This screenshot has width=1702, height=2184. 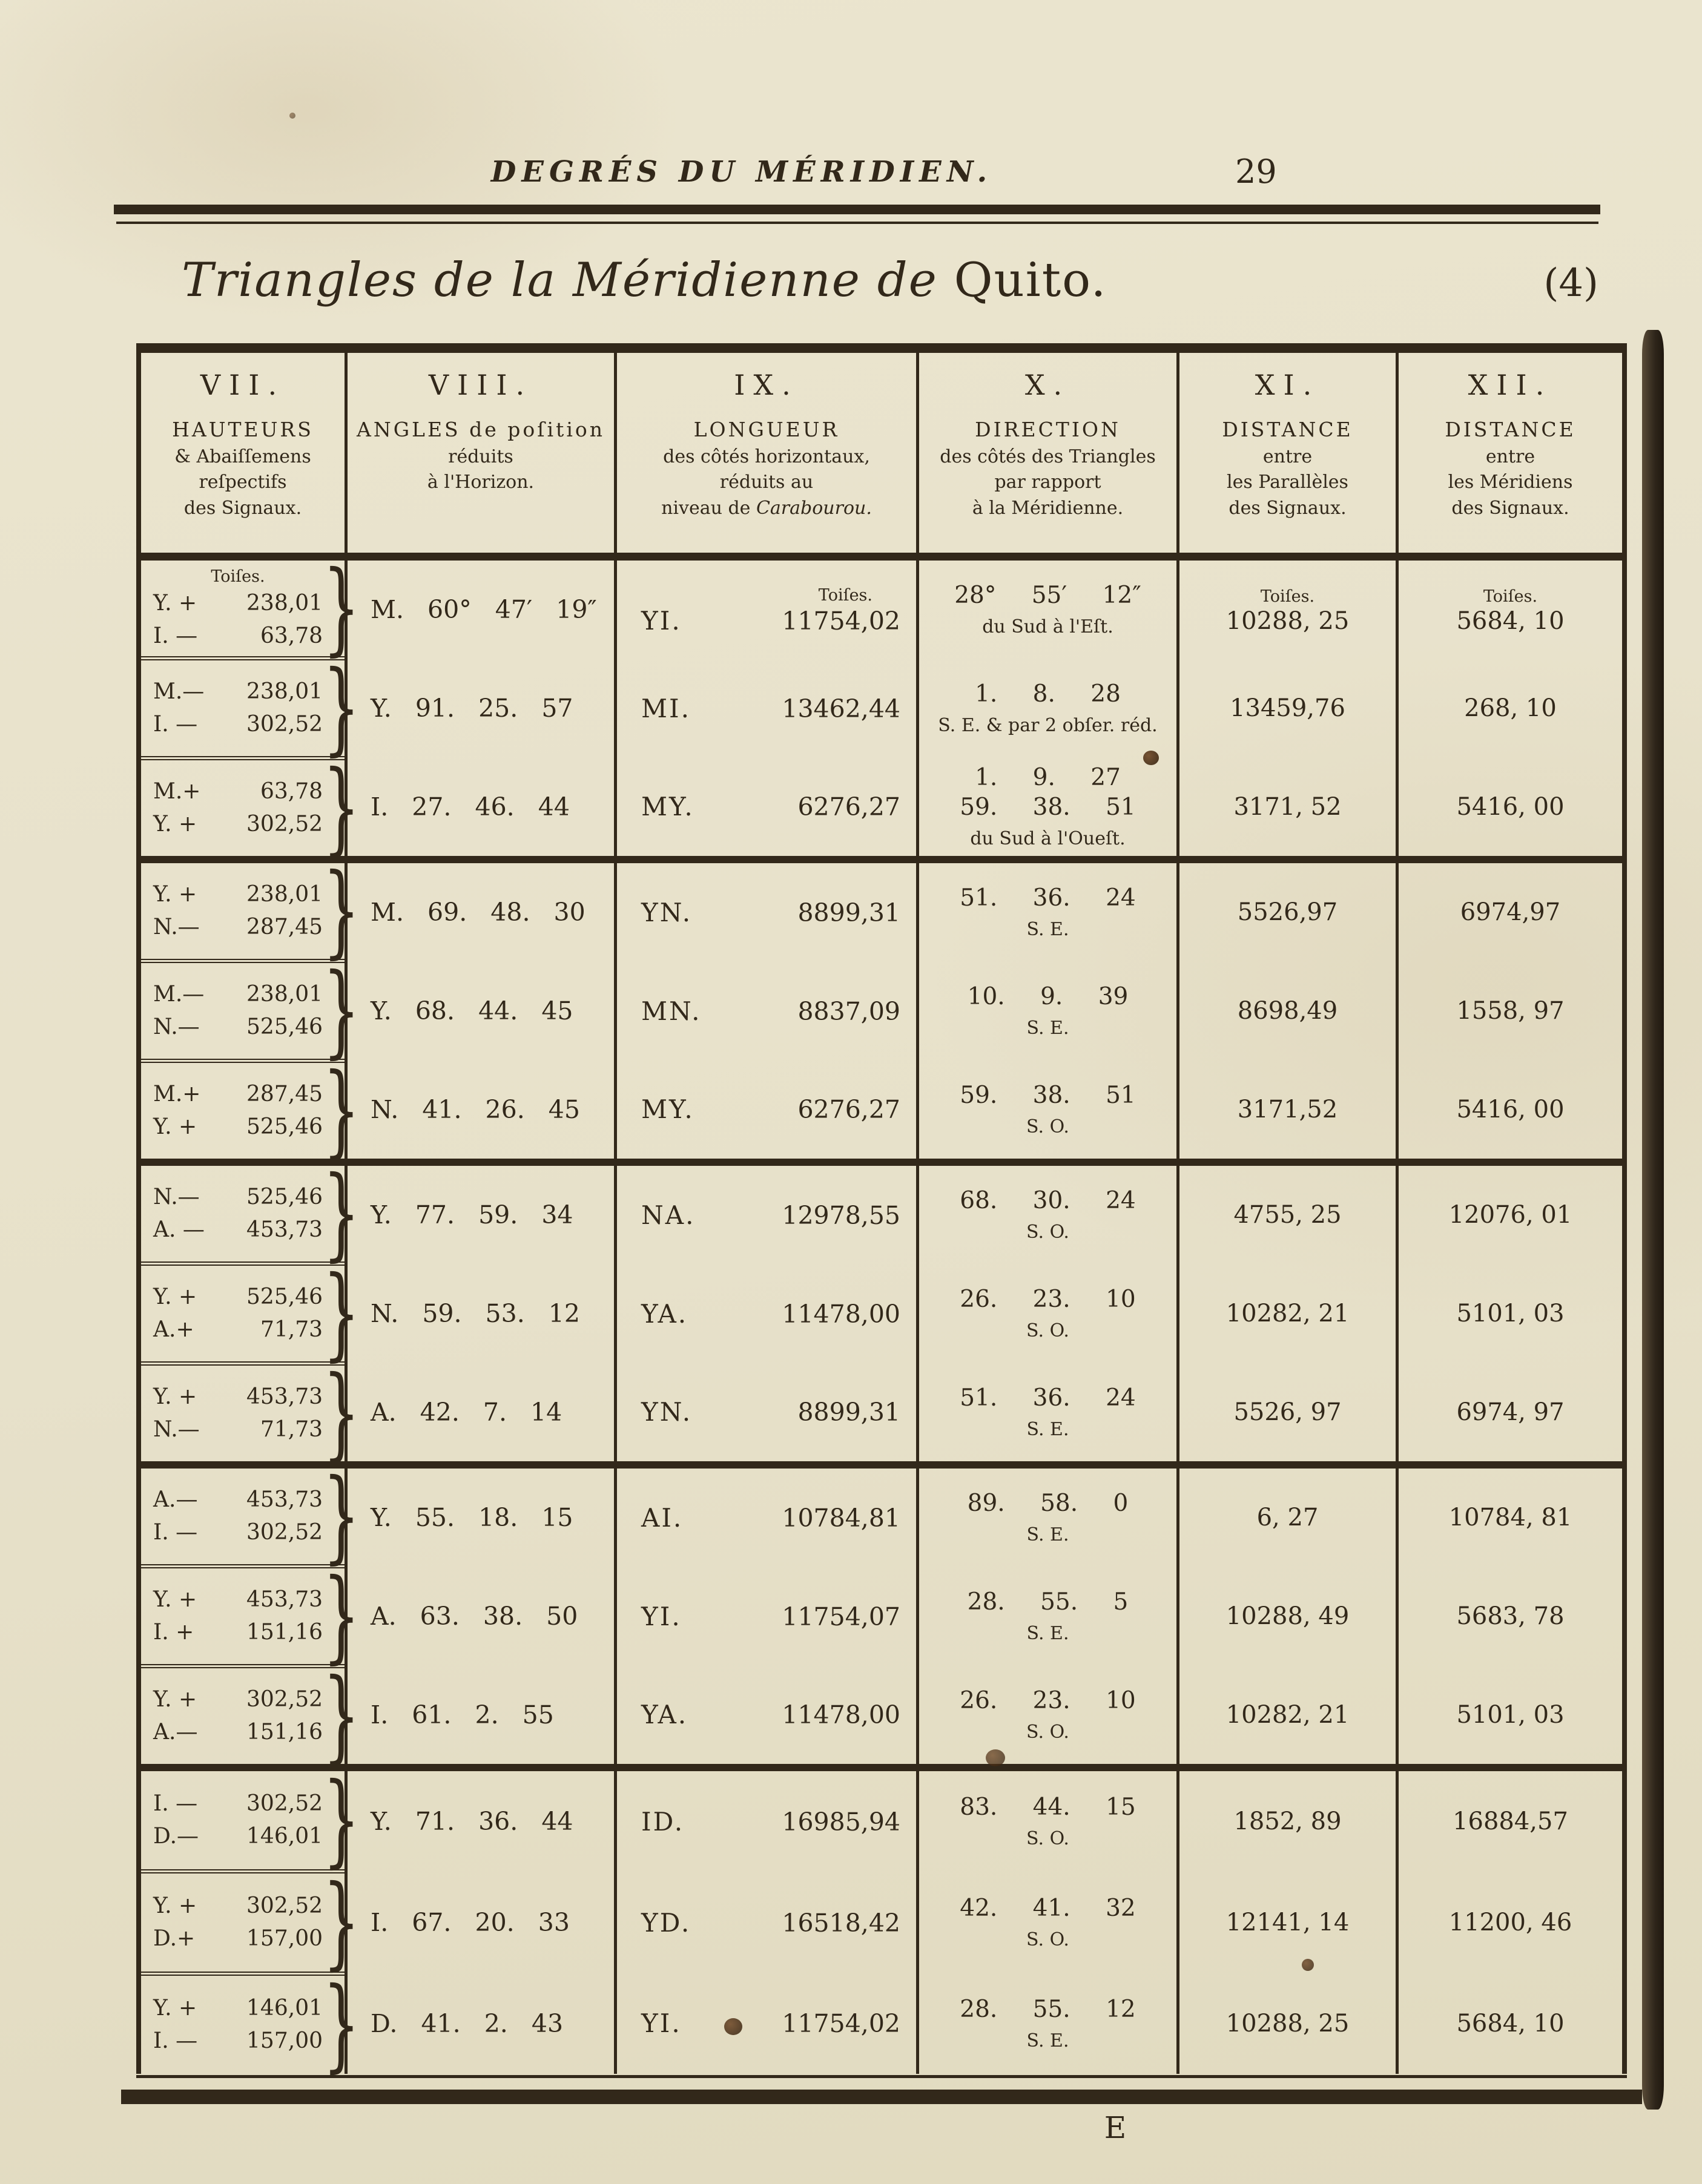 What do you see at coordinates (250, 1821) in the screenshot?
I see `height-pair-cell: I. —302,52 D.— 146,01}` at bounding box center [250, 1821].